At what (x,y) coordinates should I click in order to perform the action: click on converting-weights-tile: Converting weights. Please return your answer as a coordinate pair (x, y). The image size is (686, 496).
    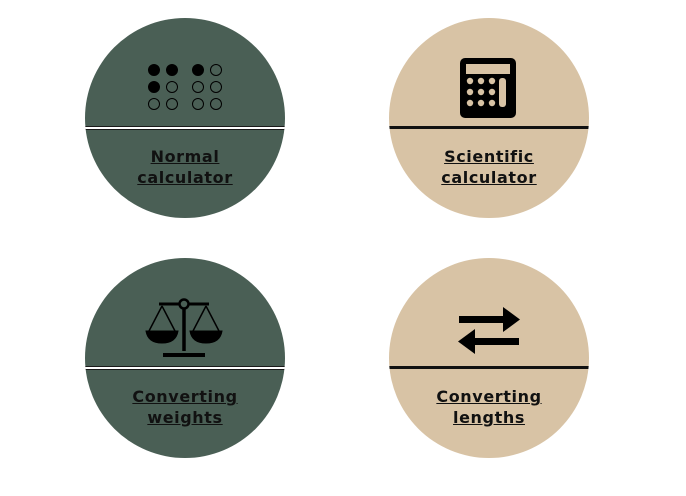
    Looking at the image, I should click on (185, 358).